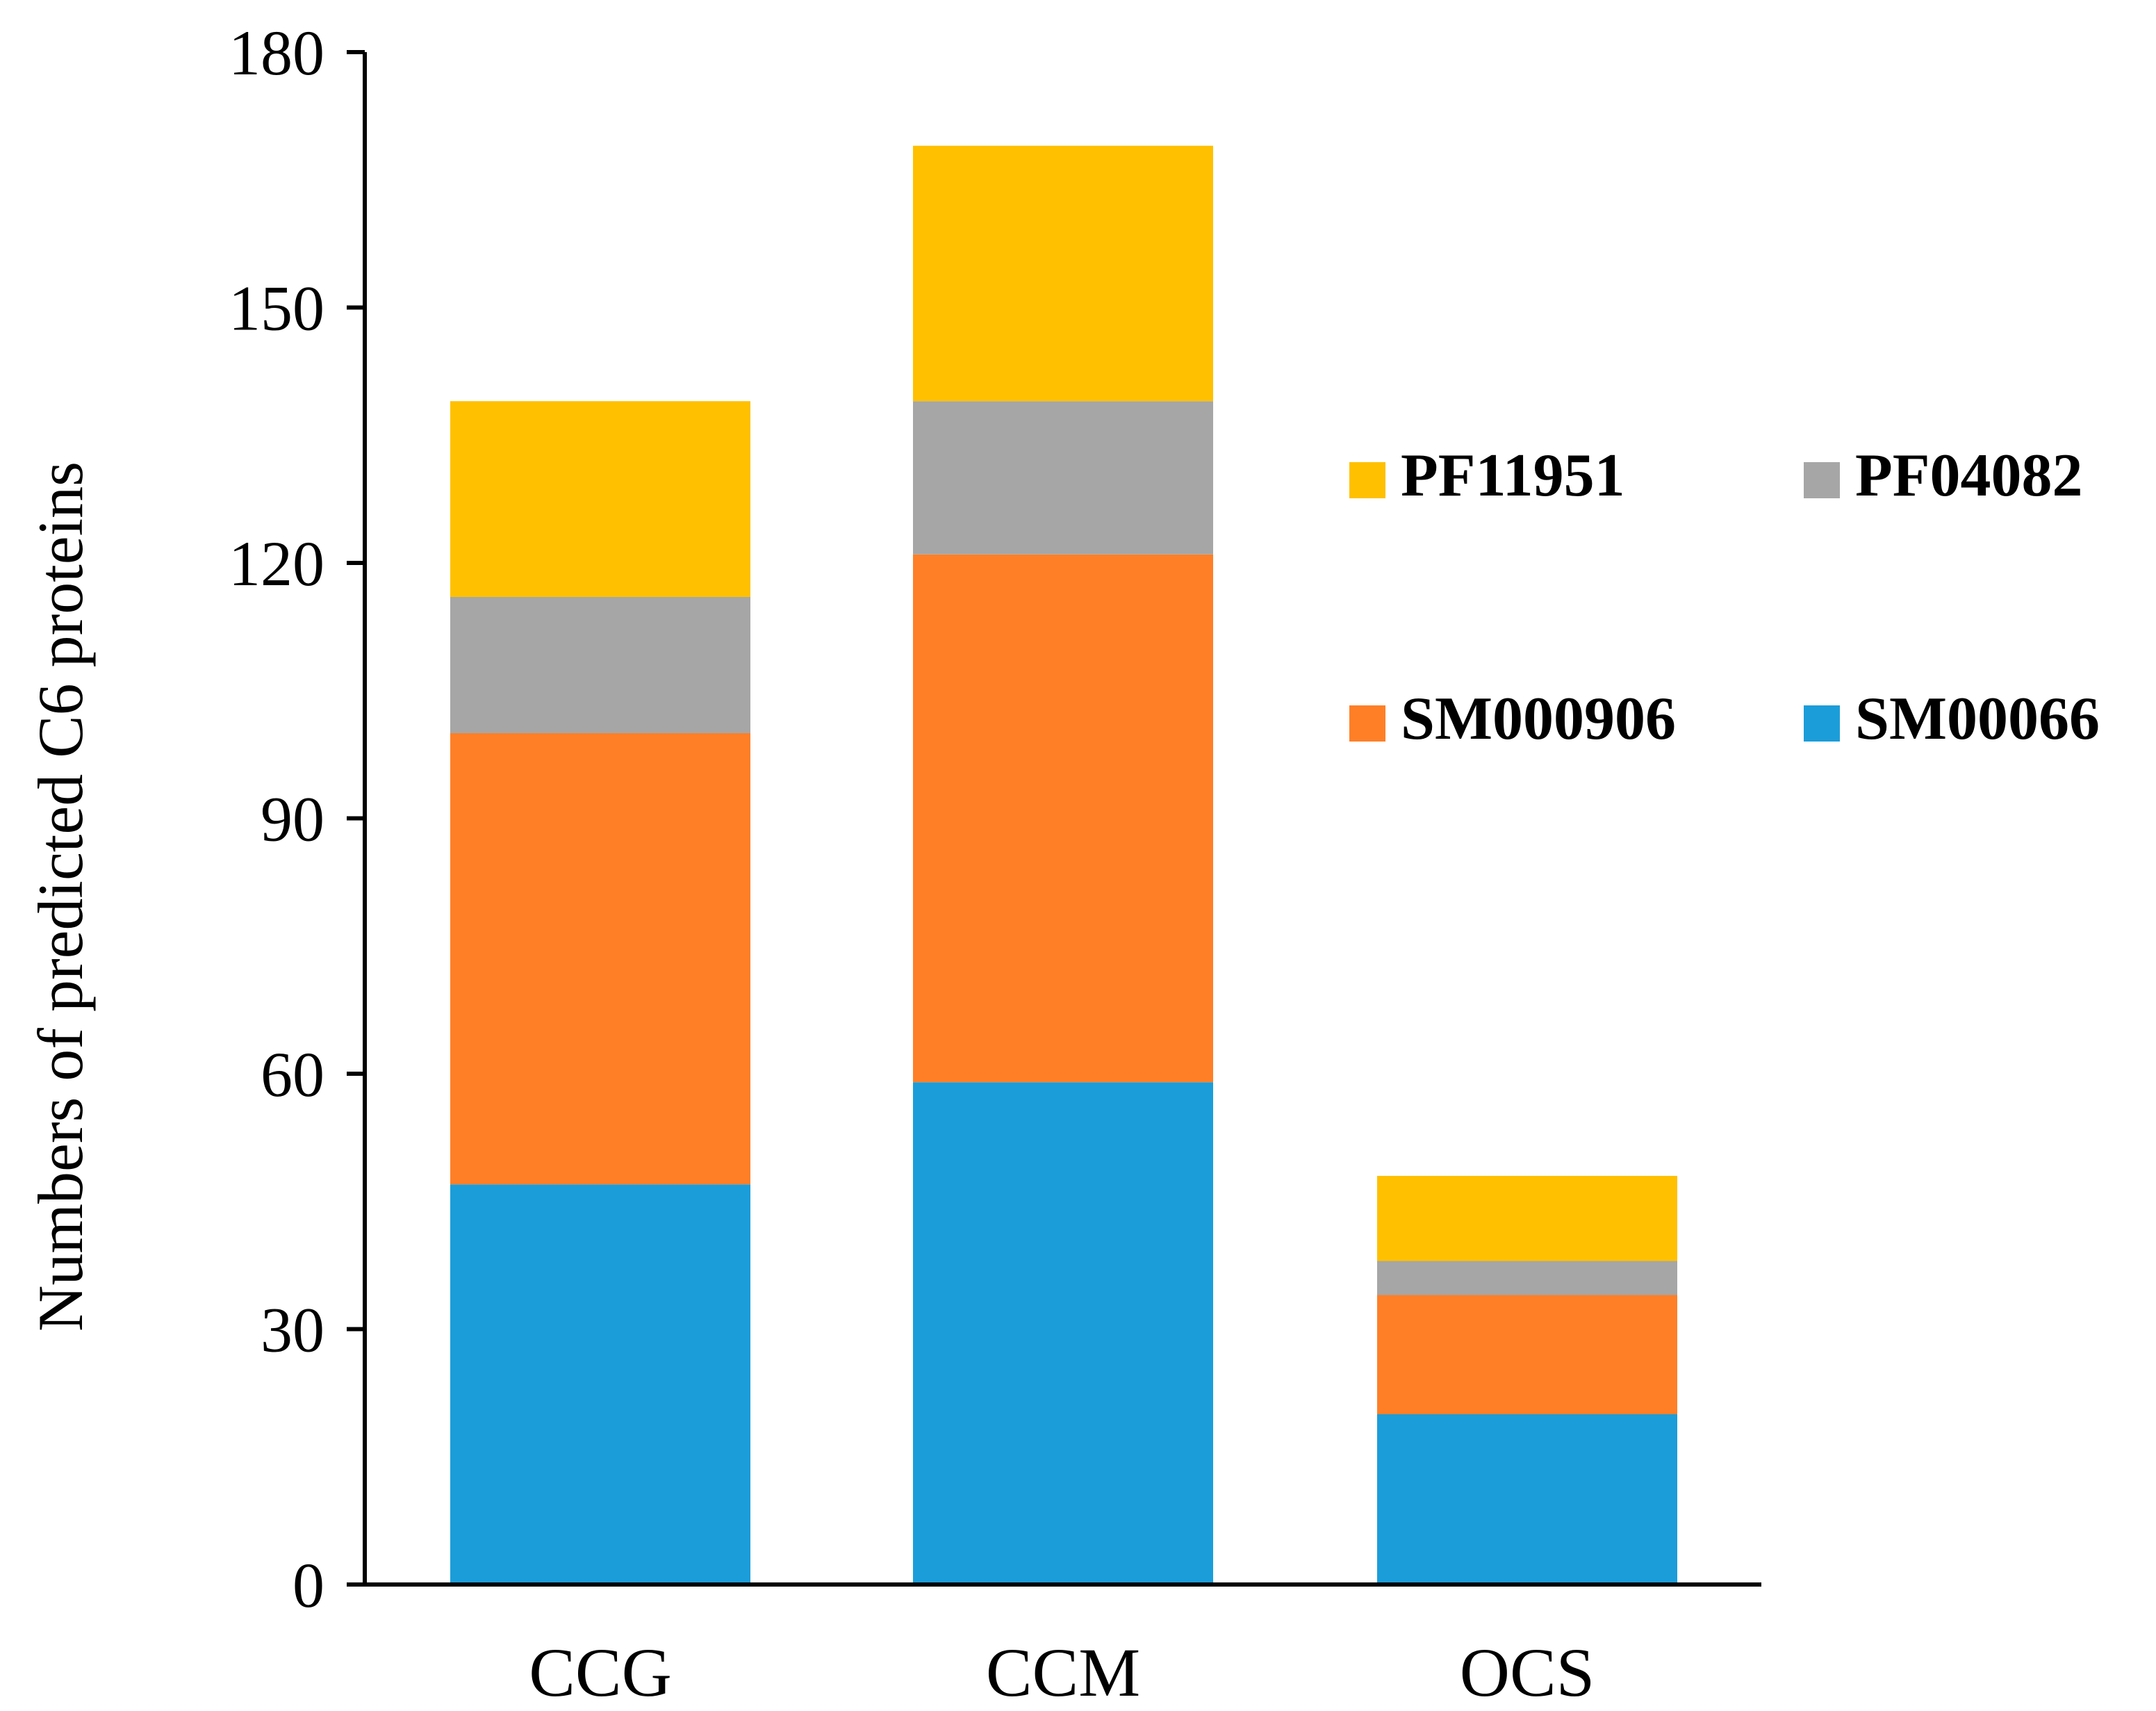  I want to click on bar-segment-ccg-sm00066, so click(600, 1384).